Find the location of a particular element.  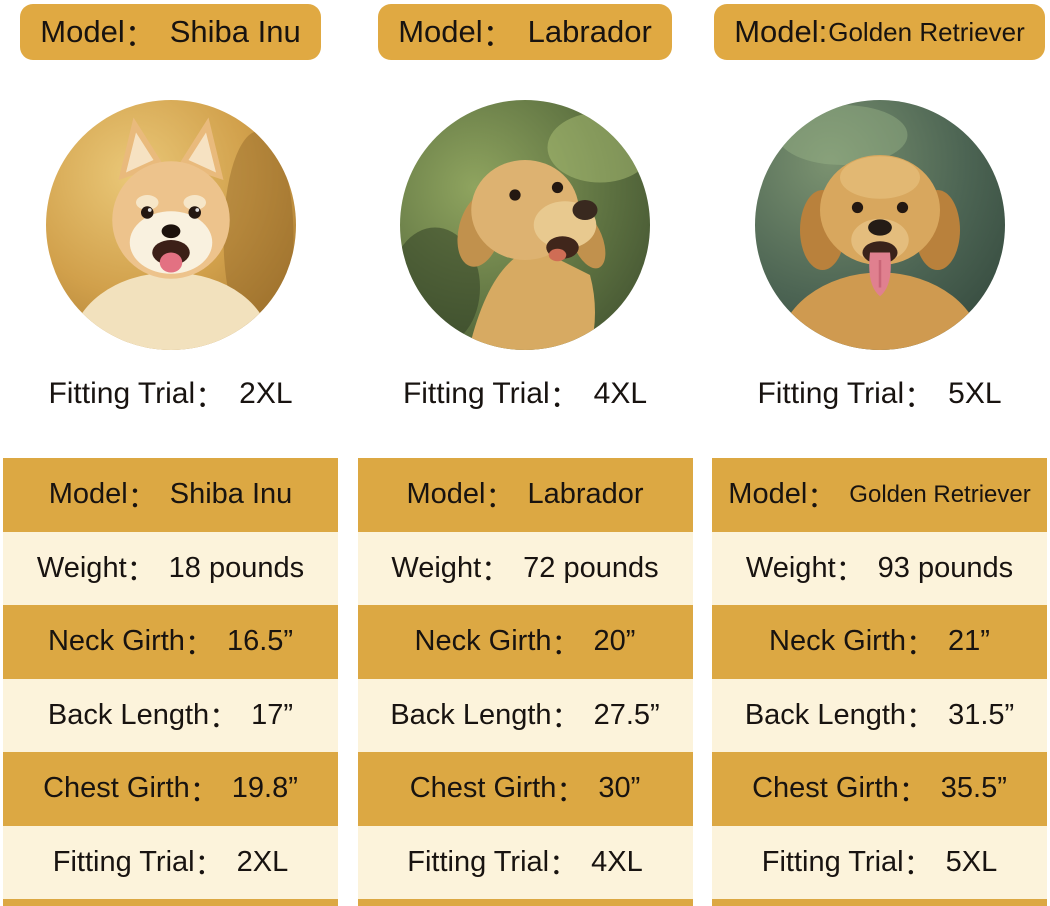

table-row-model: Model： Shiba Inu is located at coordinates (170, 495).